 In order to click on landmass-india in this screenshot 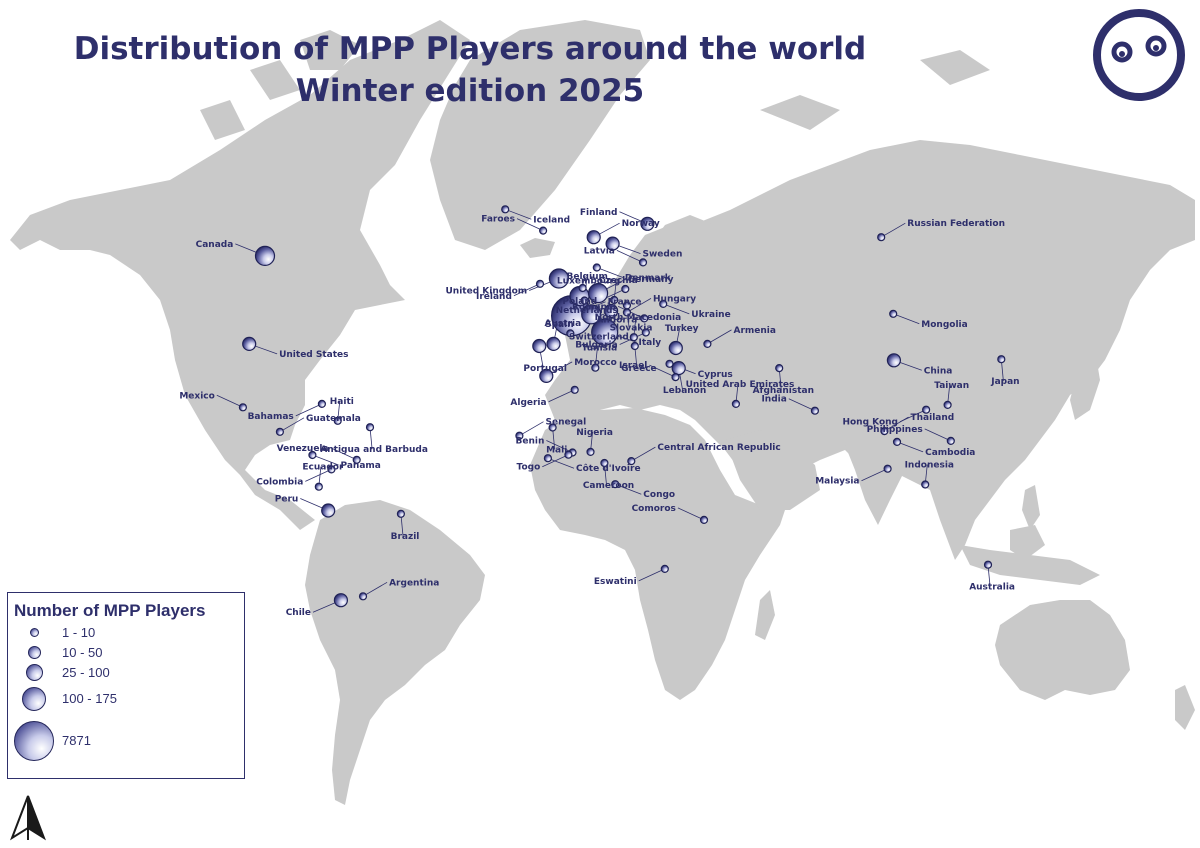, I will do `click(877, 477)`.